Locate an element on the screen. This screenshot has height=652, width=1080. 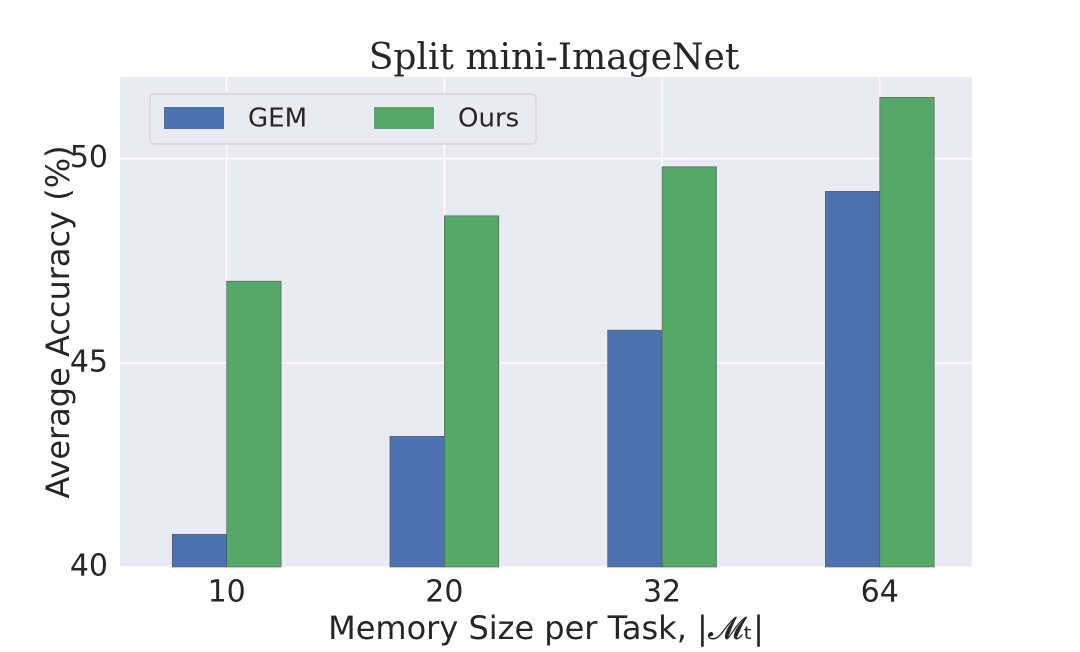
y-tick-label: 50 is located at coordinates (89, 157).